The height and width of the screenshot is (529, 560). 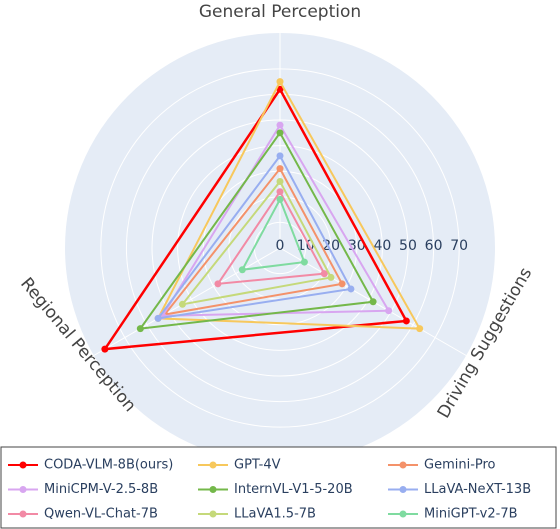 I want to click on r-tick-label: 10, so click(x=306, y=246).